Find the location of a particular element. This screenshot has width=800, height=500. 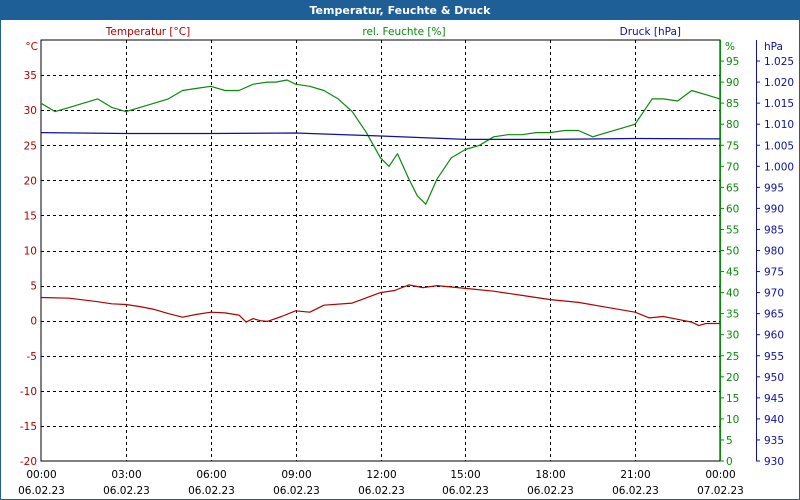

x-tick-time: 12:00 is located at coordinates (381, 475).